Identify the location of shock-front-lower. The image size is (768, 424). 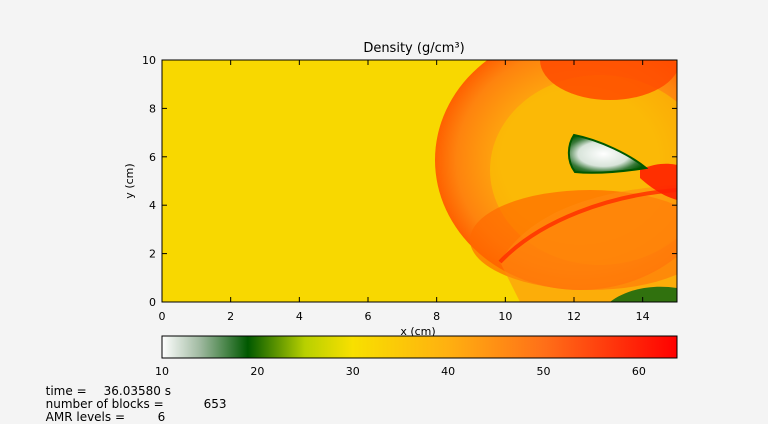
(588, 243).